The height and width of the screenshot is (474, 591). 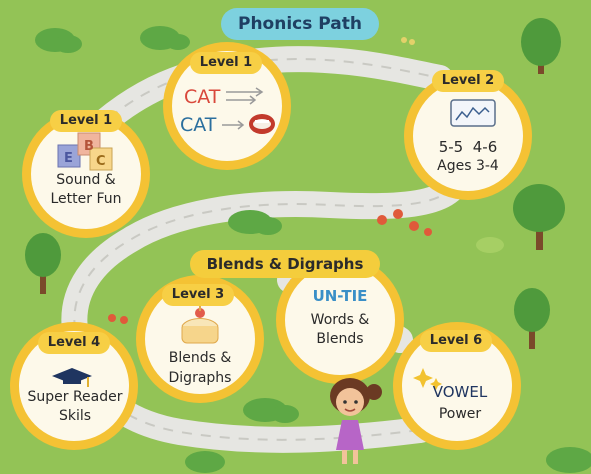 What do you see at coordinates (456, 341) in the screenshot?
I see `level-pill-6: Level 6` at bounding box center [456, 341].